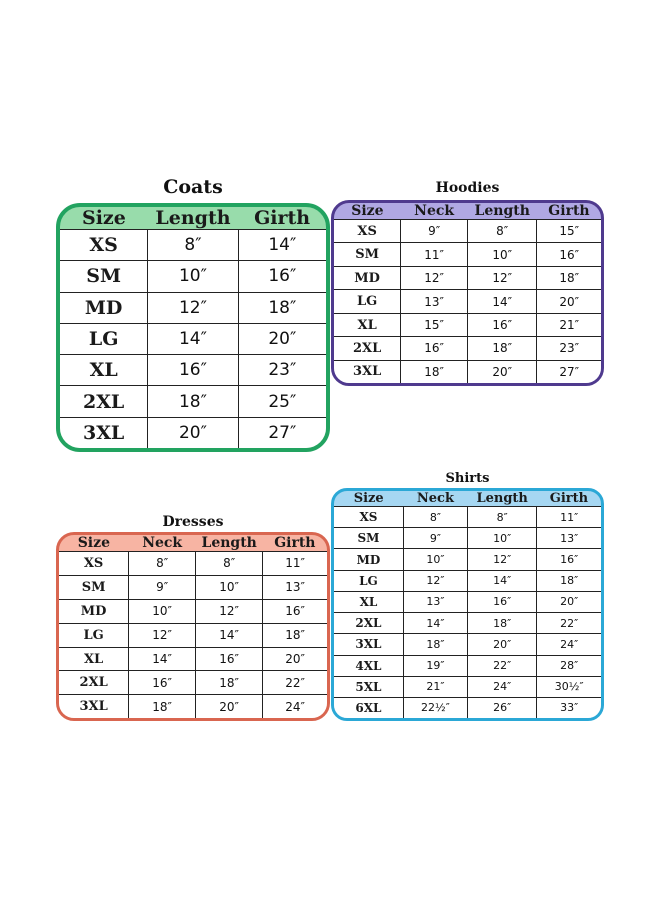 This screenshot has width=660, height=900. I want to click on coats-header-0: Size, so click(104, 218).